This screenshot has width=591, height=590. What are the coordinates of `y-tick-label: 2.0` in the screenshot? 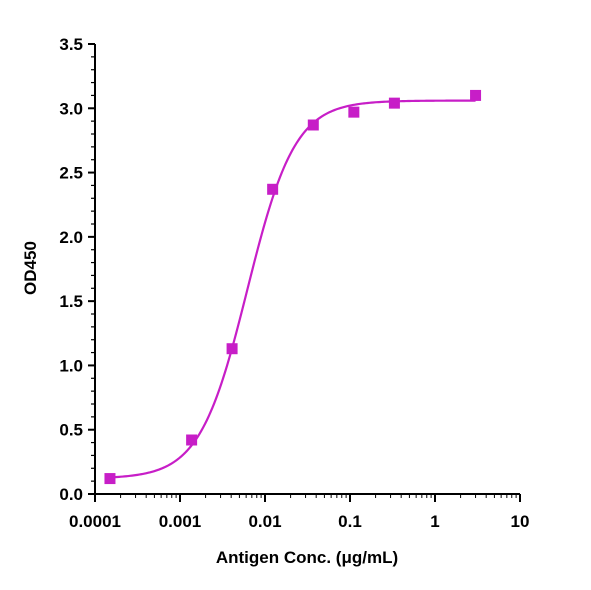 It's located at (71, 237).